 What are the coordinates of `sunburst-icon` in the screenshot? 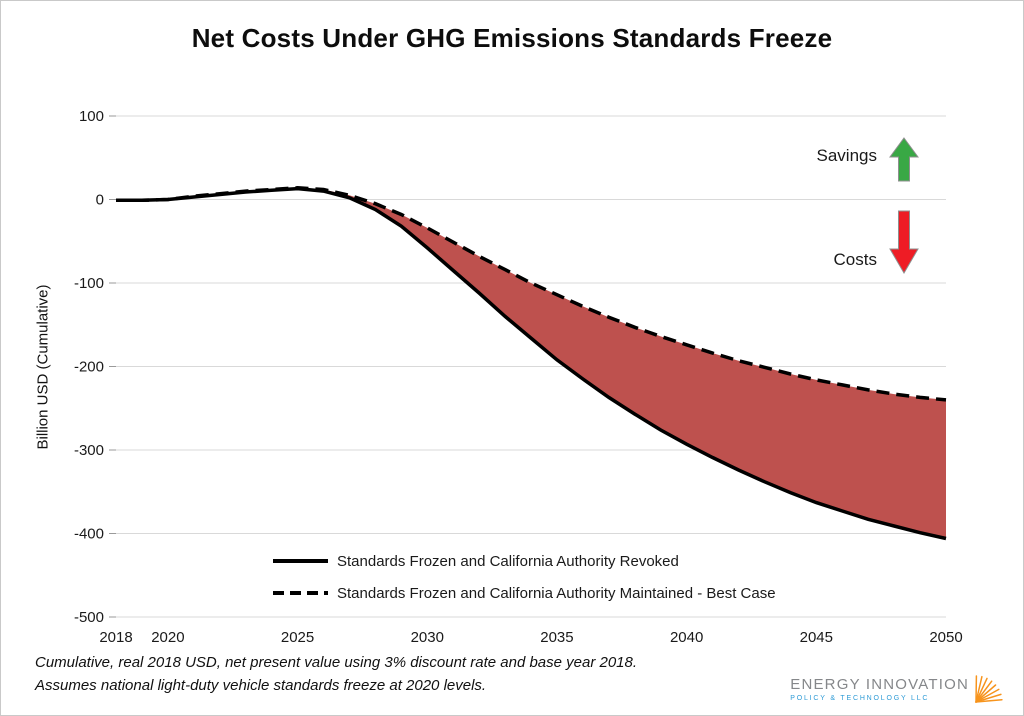 It's located at (989, 689).